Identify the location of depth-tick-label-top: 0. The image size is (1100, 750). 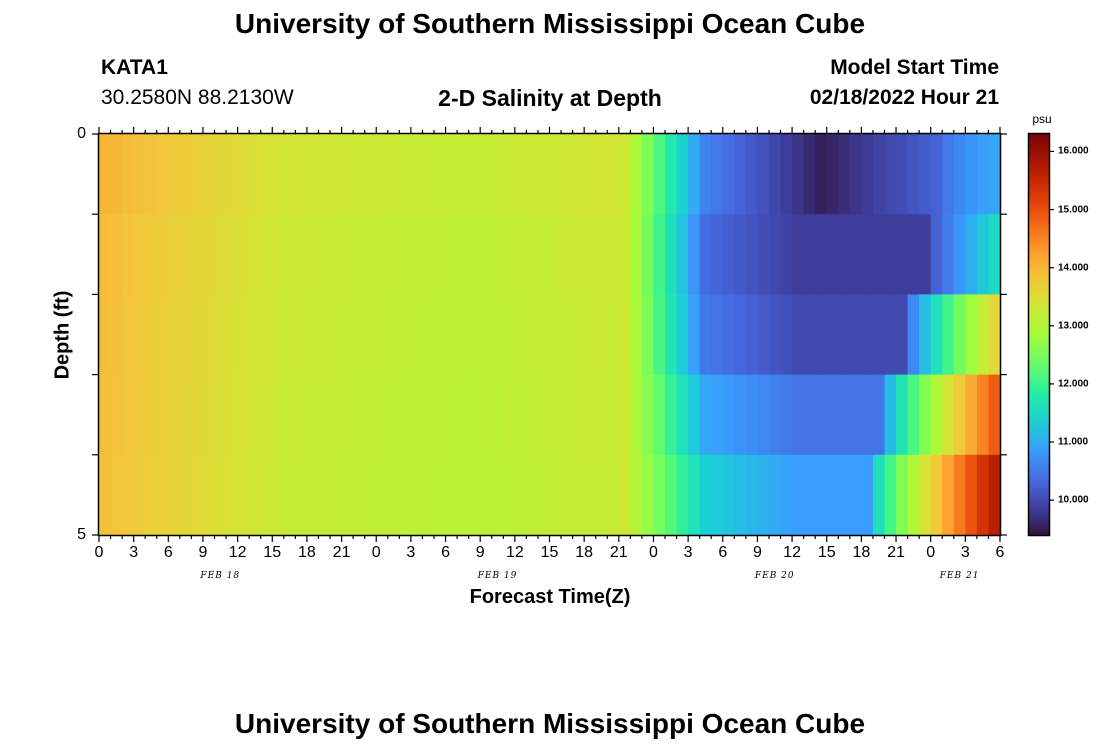
(81, 133).